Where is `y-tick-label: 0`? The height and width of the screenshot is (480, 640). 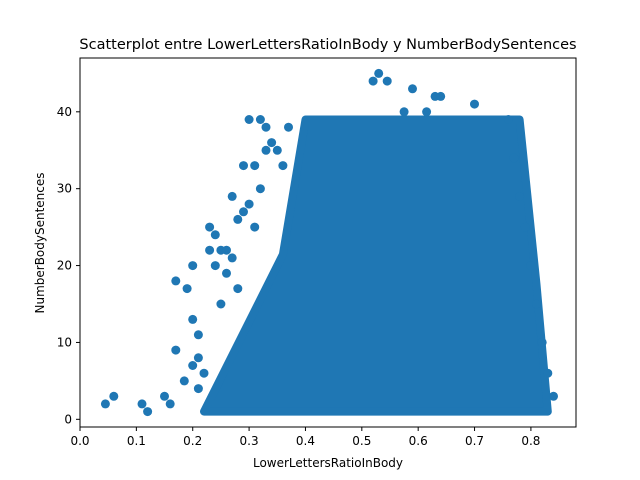 y-tick-label: 0 is located at coordinates (68, 419).